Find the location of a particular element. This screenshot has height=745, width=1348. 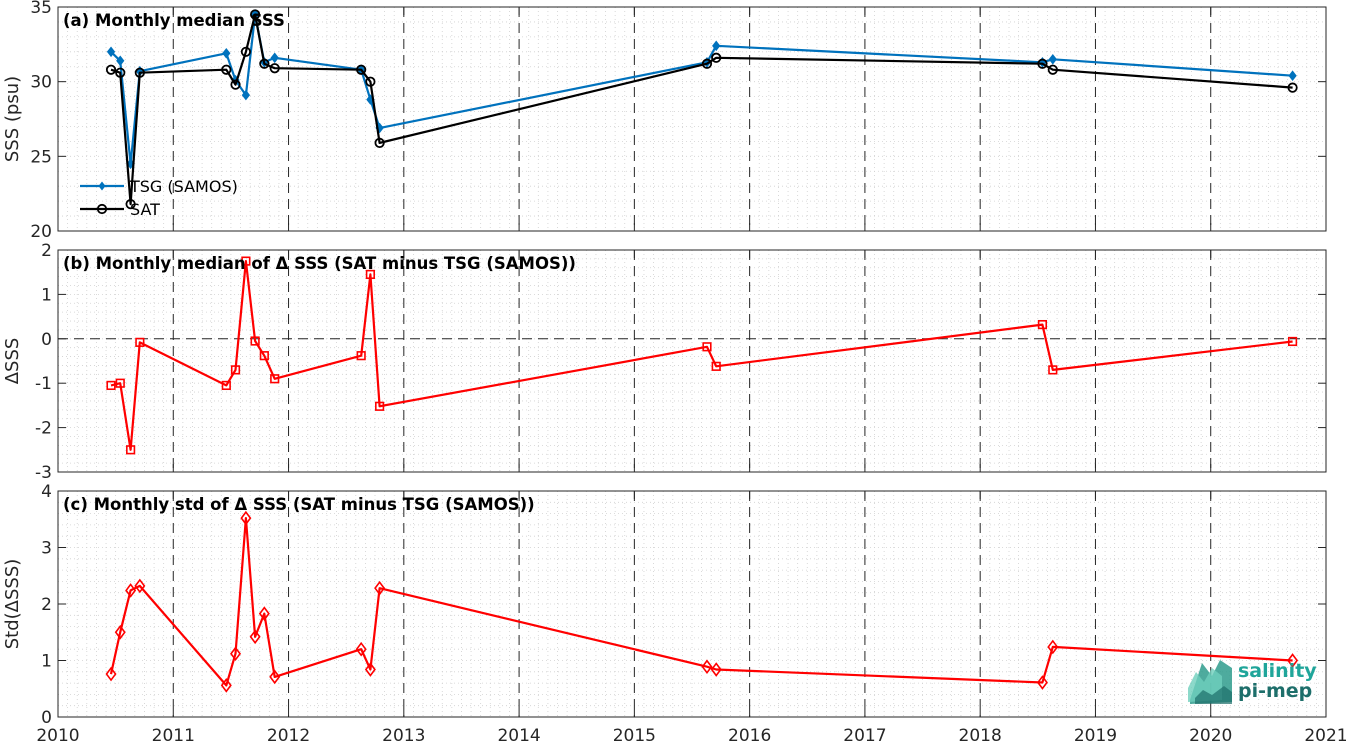

y-tick-label: 3 is located at coordinates (46, 549).